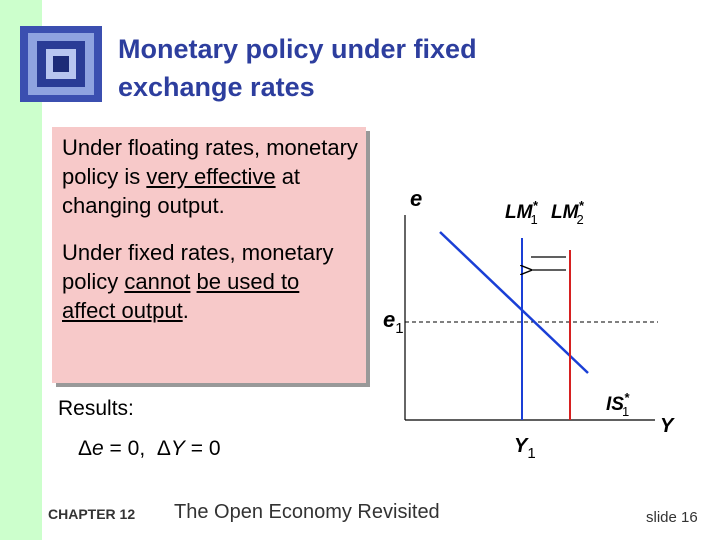 This screenshot has height=540, width=720. I want to click on underlined-text: be used to affect output, so click(181, 296).